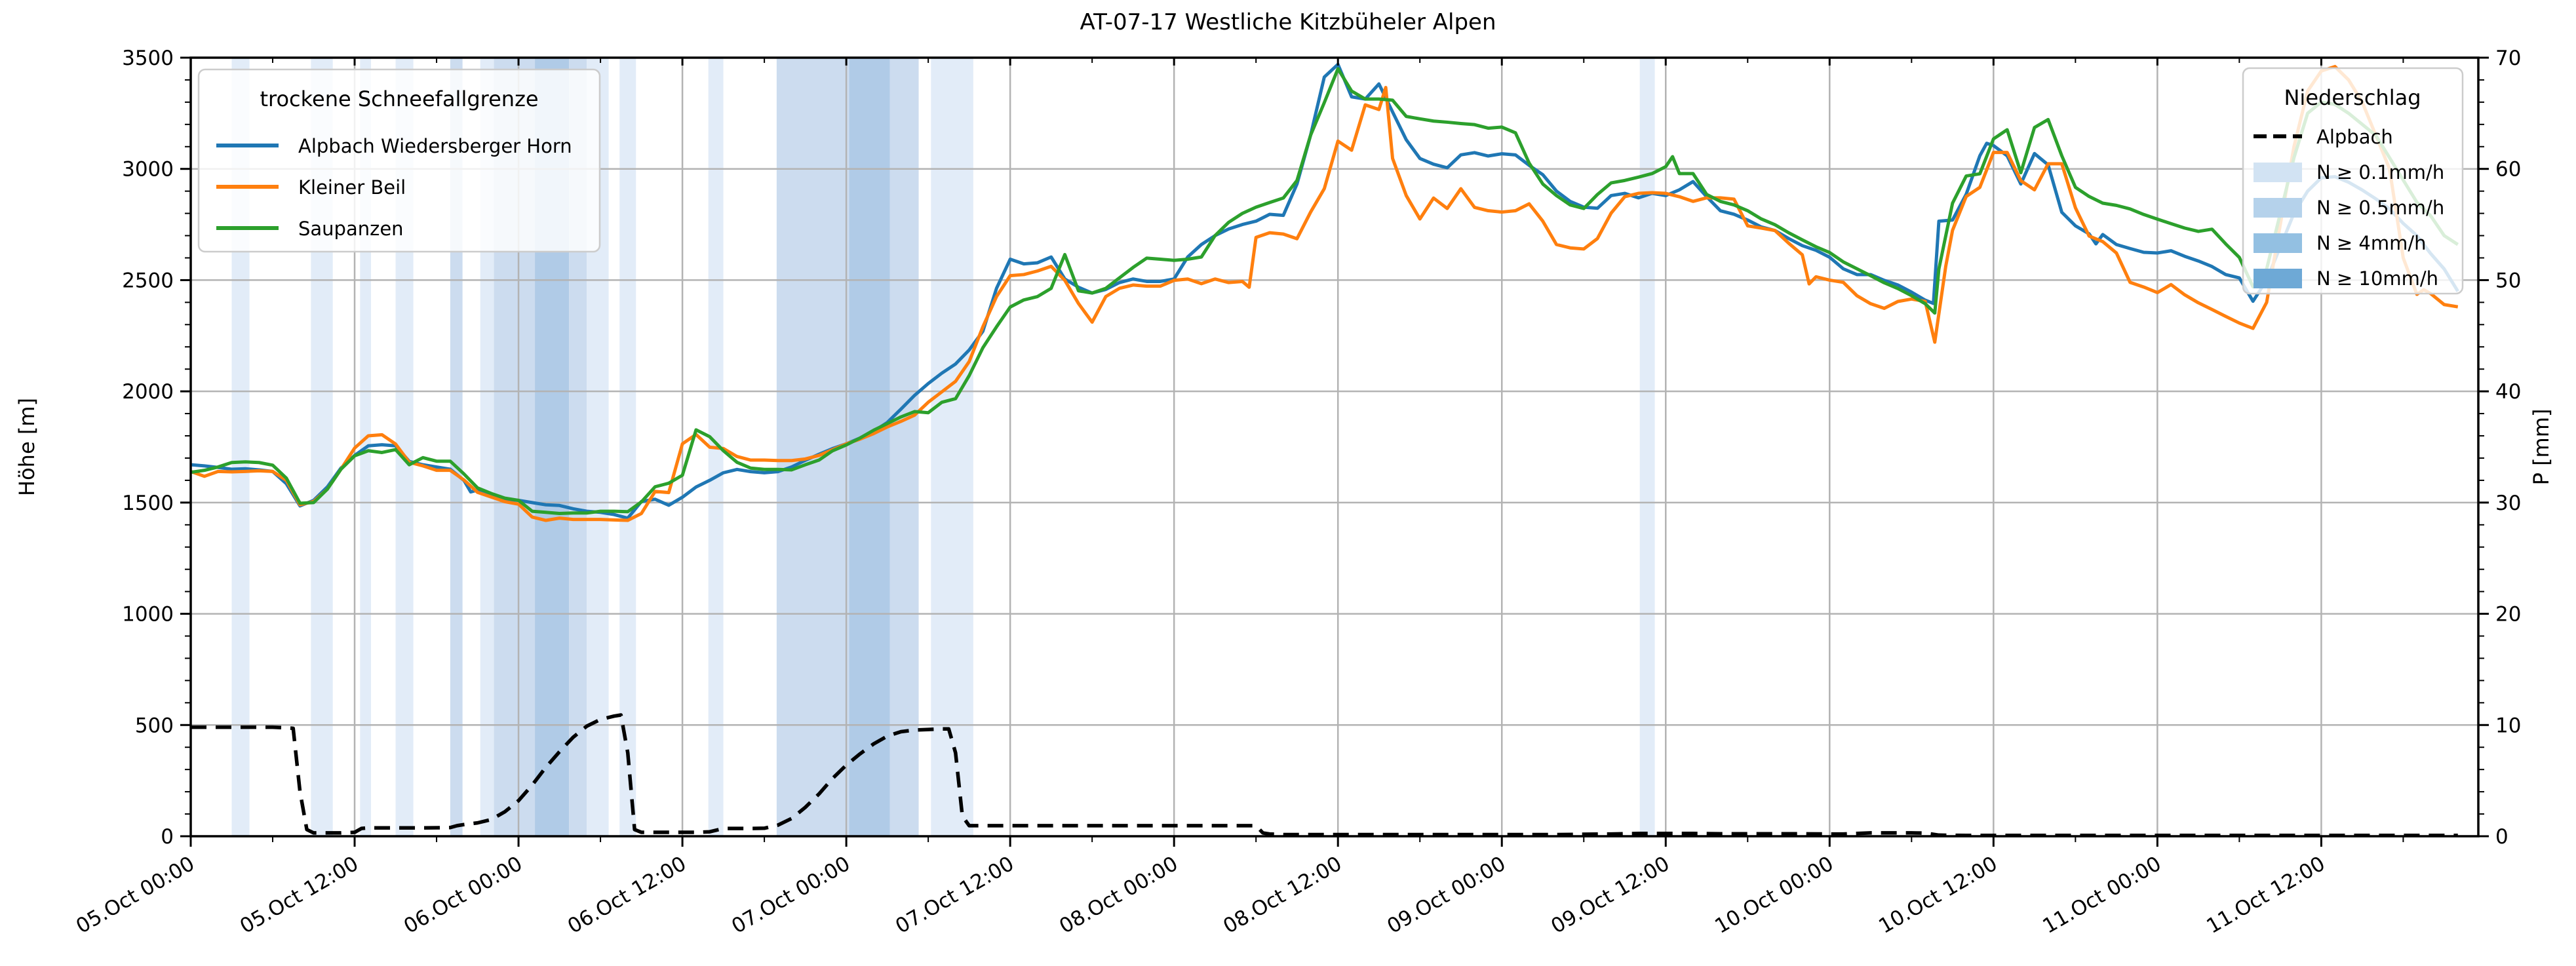 This screenshot has height=966, width=2576. Describe the element at coordinates (2371, 243) in the screenshot. I see `legend-item-label: N ≥ 4mm/h` at that location.